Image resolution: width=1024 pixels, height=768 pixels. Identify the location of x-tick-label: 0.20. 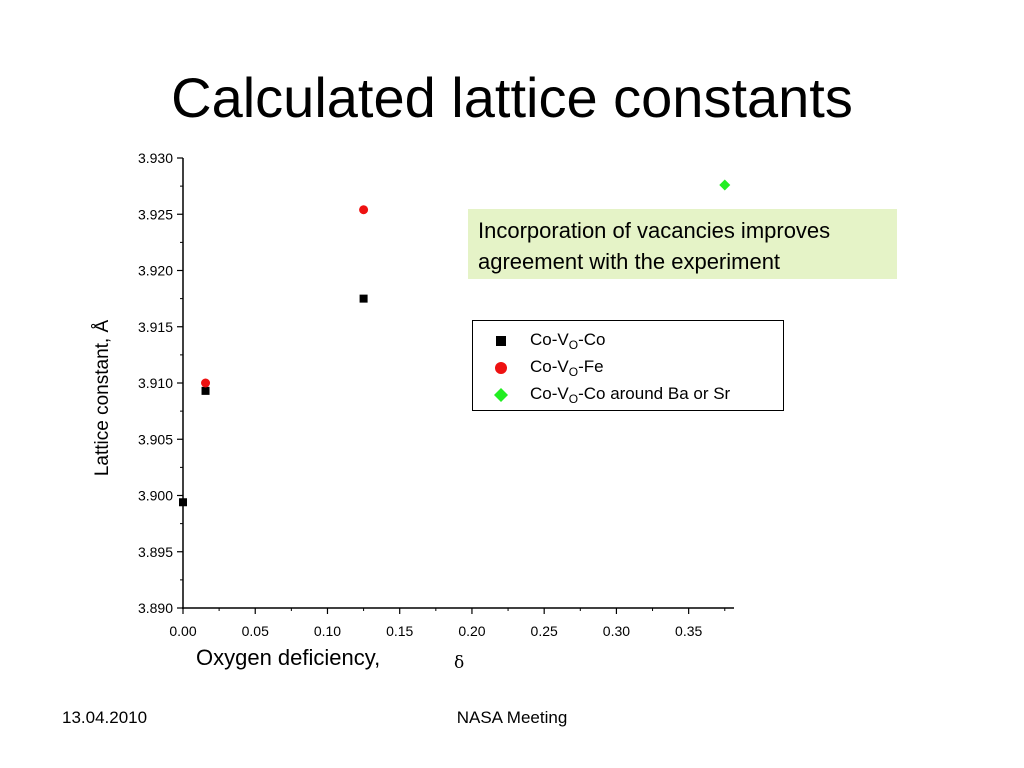
(471, 631).